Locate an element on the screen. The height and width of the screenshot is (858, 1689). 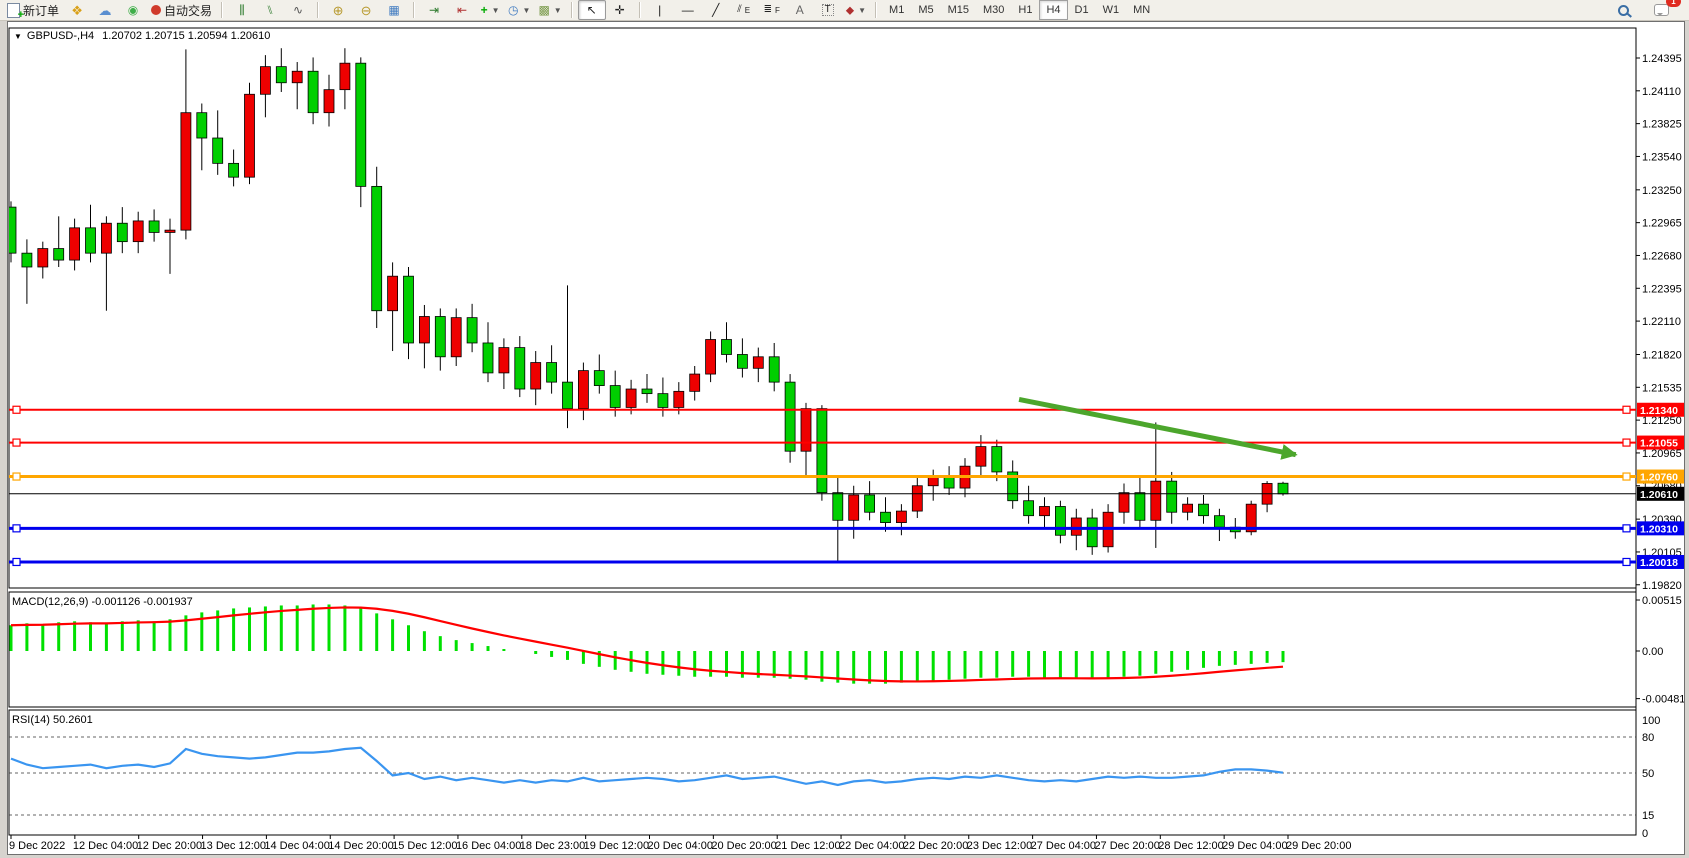
timeframe-button-m1: M1 is located at coordinates (897, 10).